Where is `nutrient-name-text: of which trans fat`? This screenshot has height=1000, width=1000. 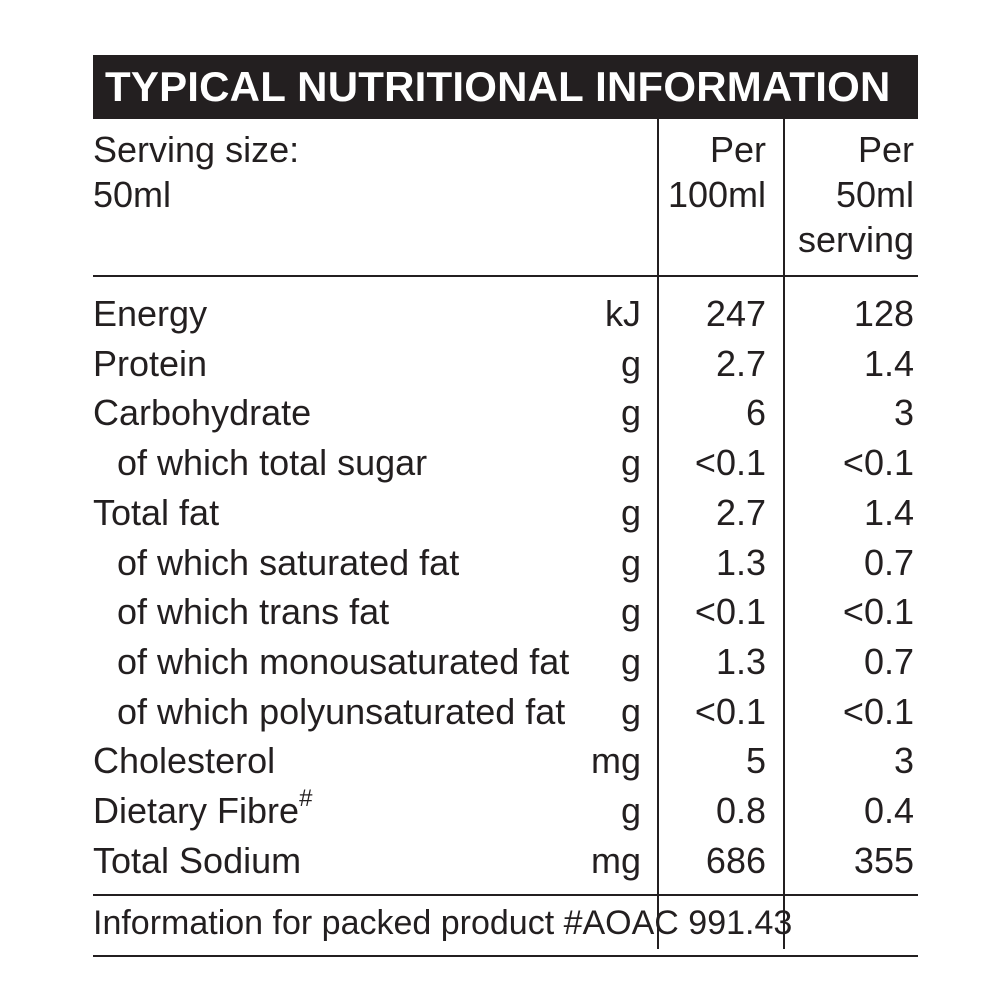
nutrient-name-text: of which trans fat is located at coordinates (253, 612).